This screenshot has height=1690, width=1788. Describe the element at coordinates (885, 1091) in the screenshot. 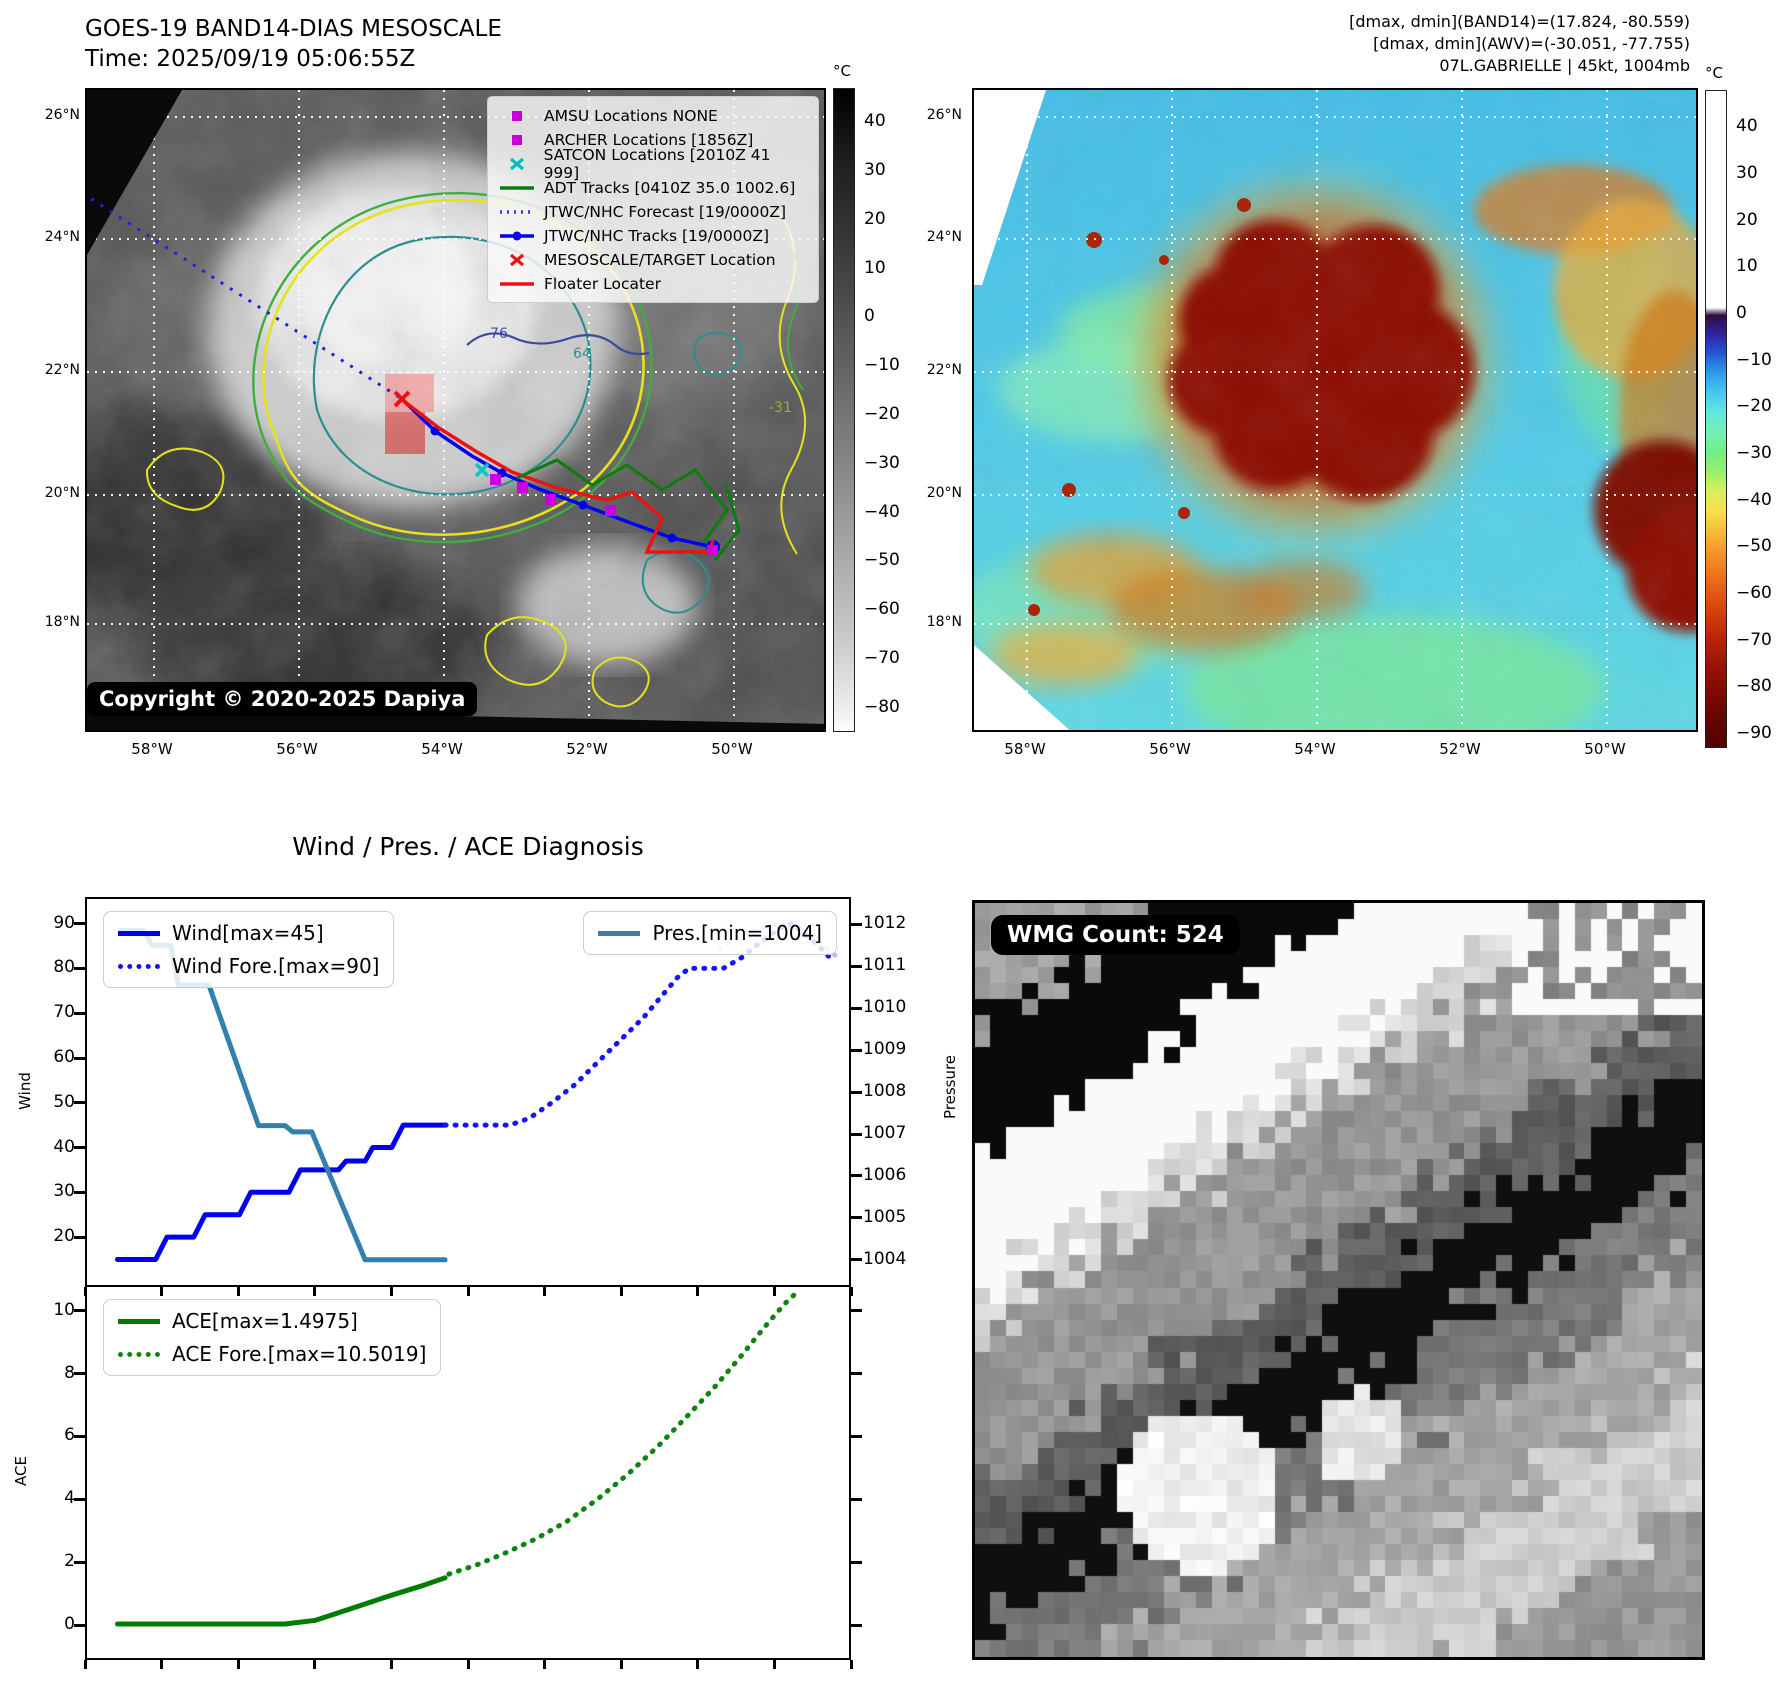

I see `pressure-ytick: 1008` at that location.